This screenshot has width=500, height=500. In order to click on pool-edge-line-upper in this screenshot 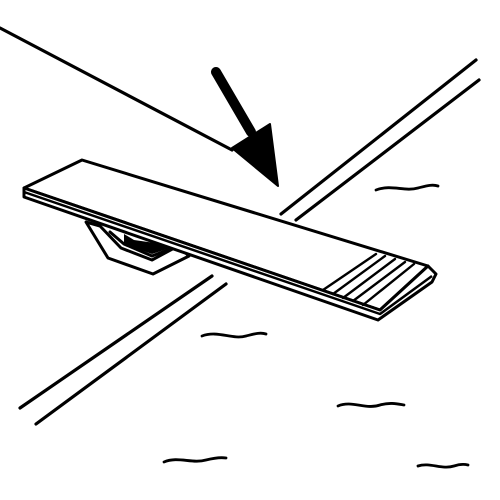, I will do `click(378, 137)`.